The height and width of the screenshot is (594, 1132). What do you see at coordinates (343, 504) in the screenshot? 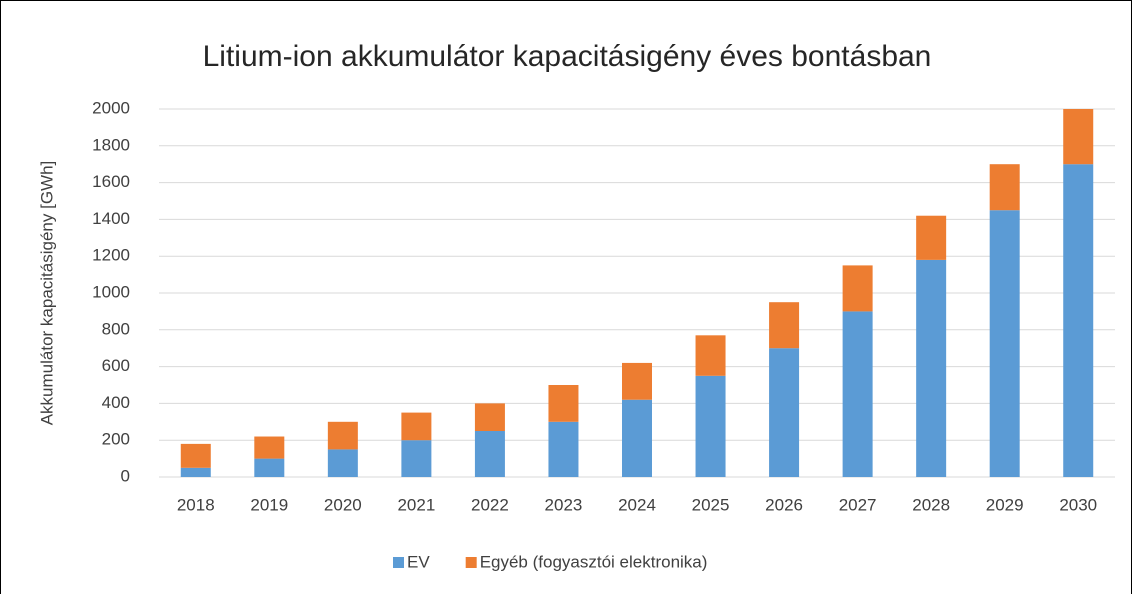
I see `x-tick-label: 2020` at bounding box center [343, 504].